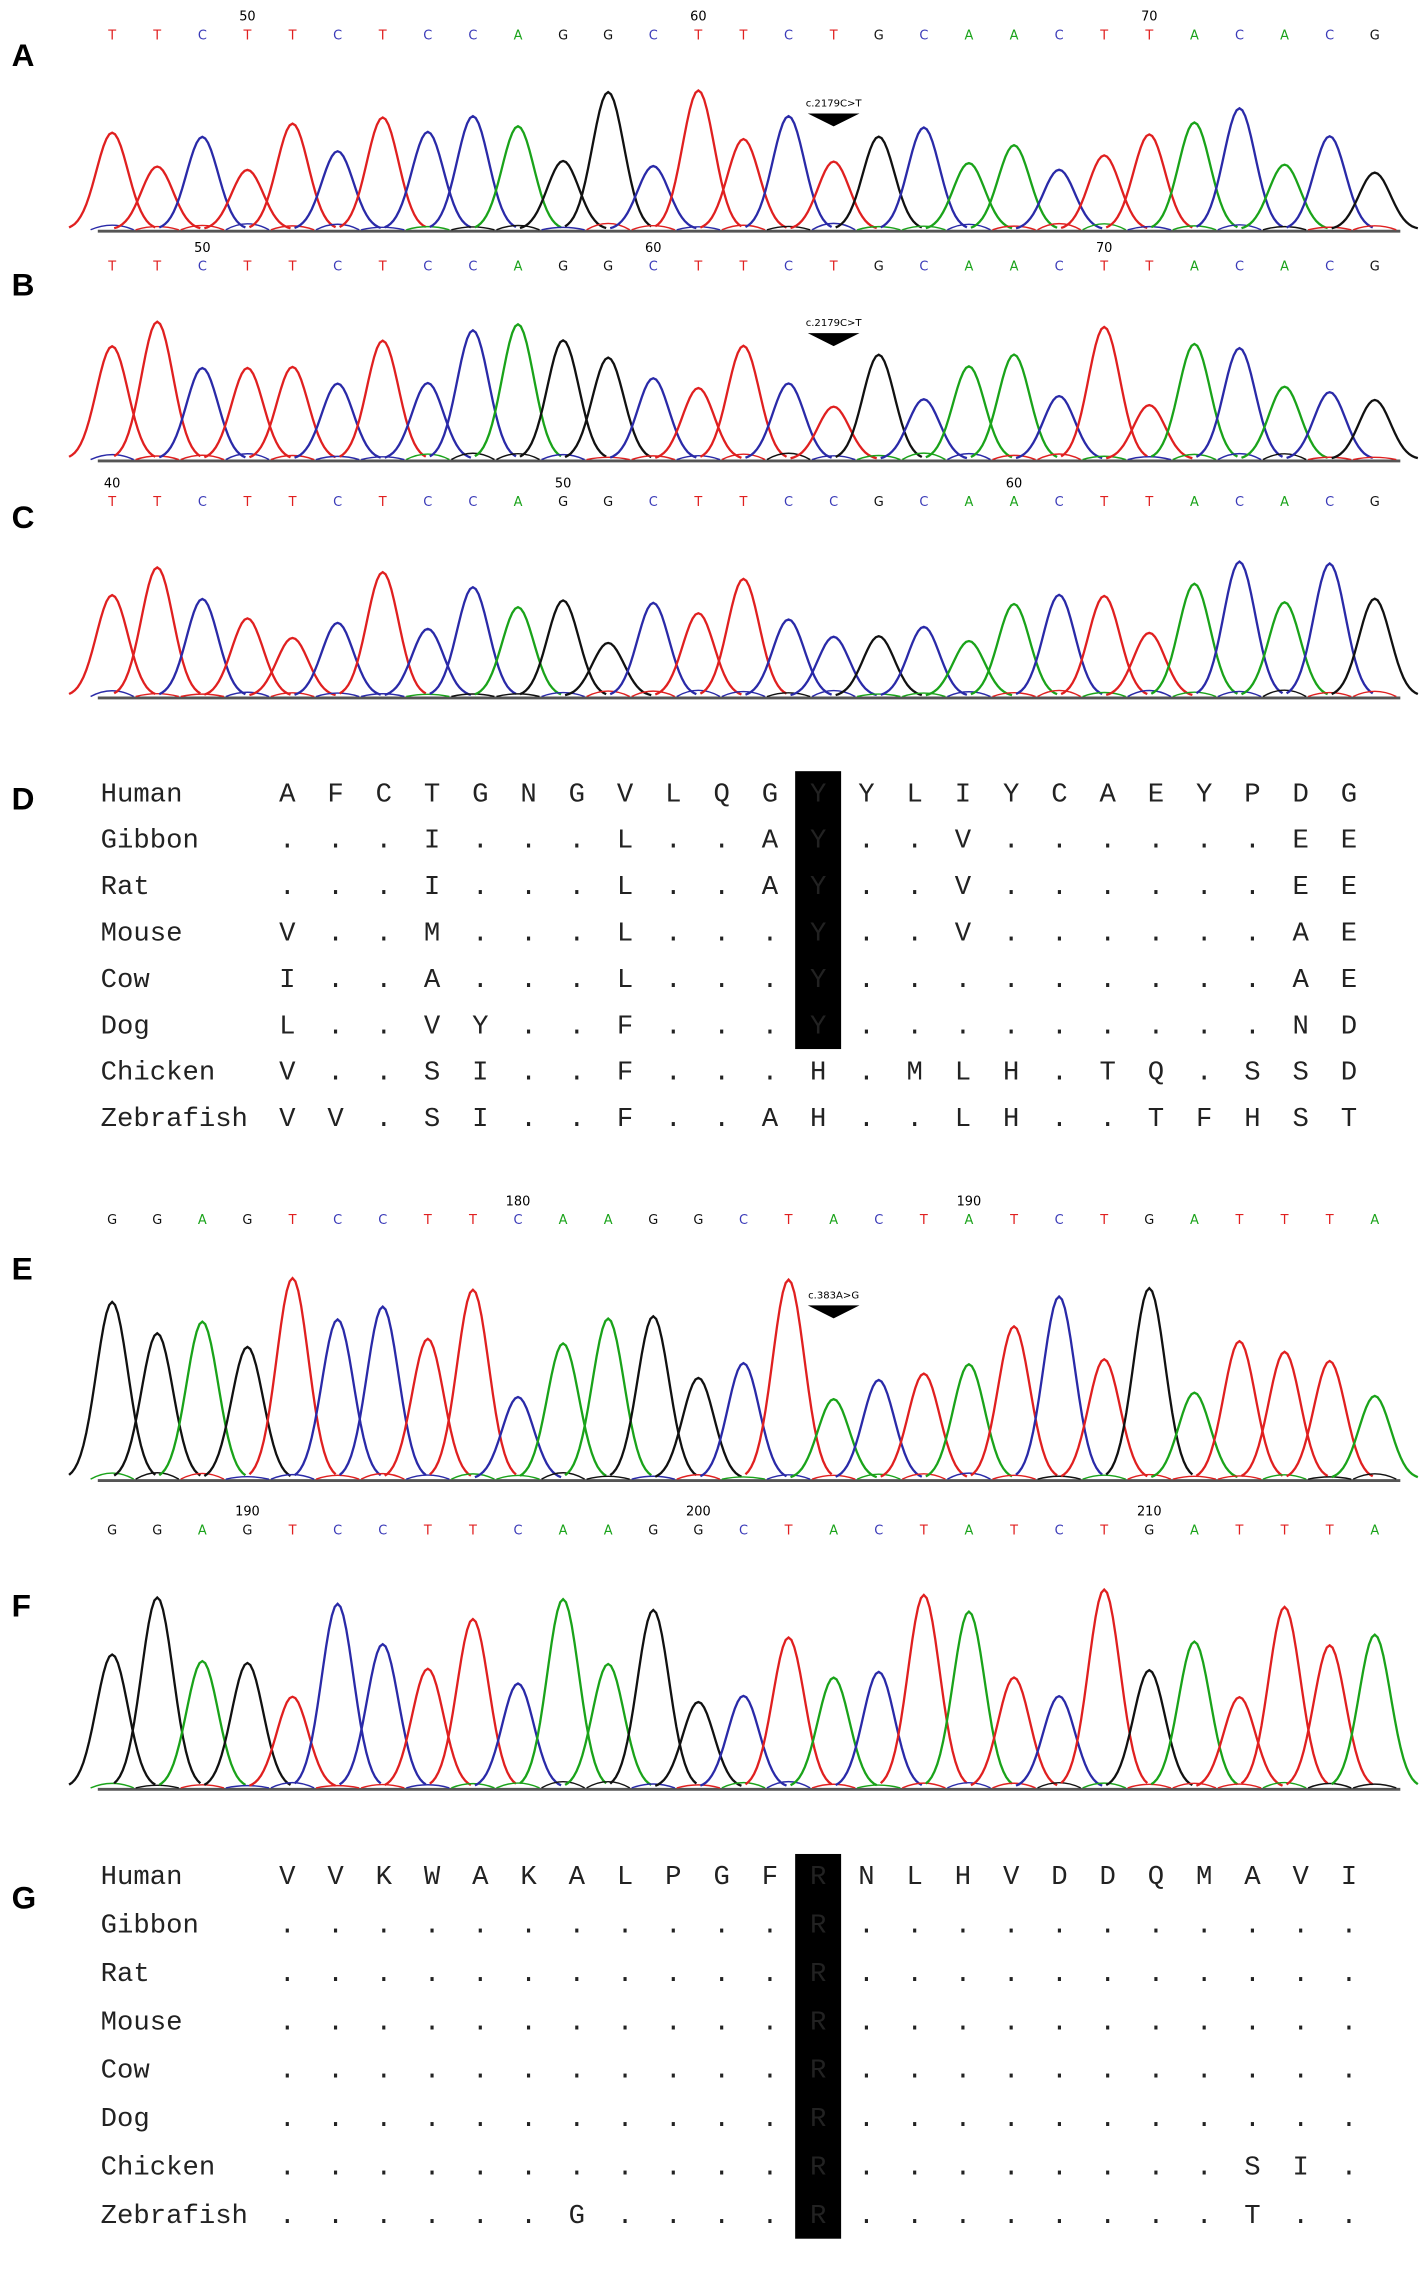 This screenshot has width=1422, height=2269. Describe the element at coordinates (914, 794) in the screenshot. I see `residue: L` at that location.